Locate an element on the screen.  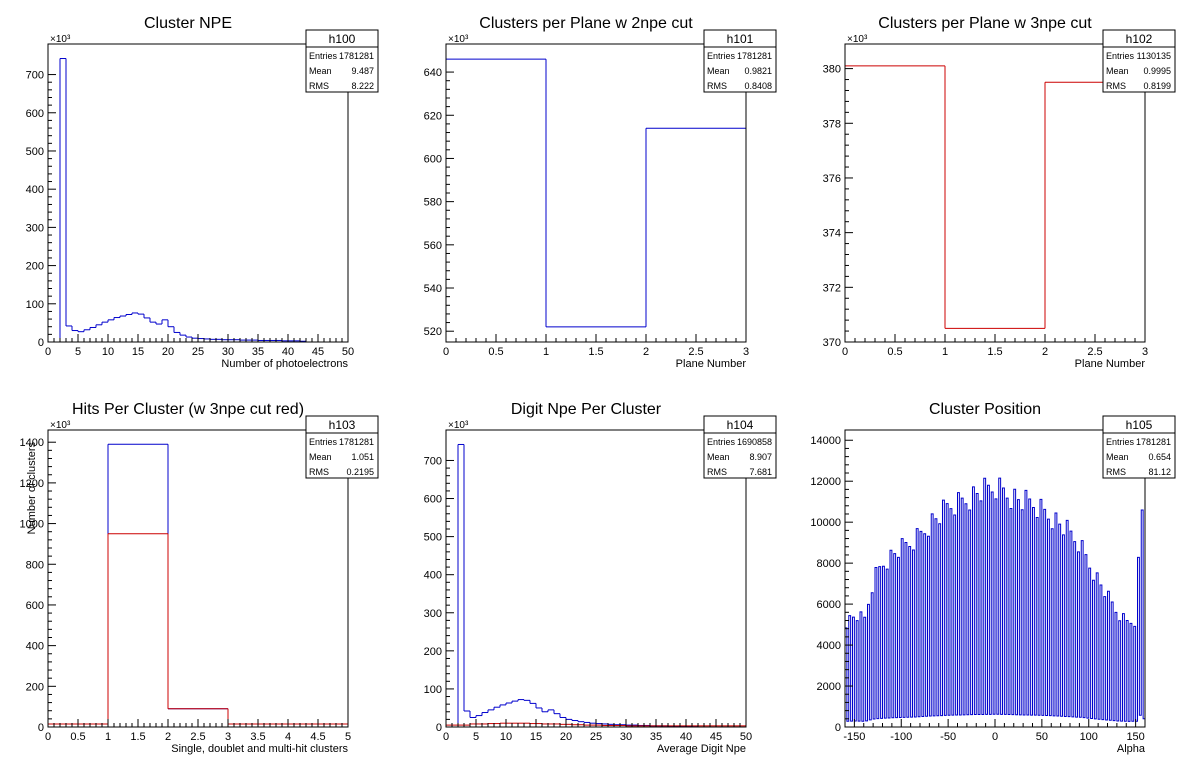
y-axis-label: Number of clusters is located at coordinates (32, 488).